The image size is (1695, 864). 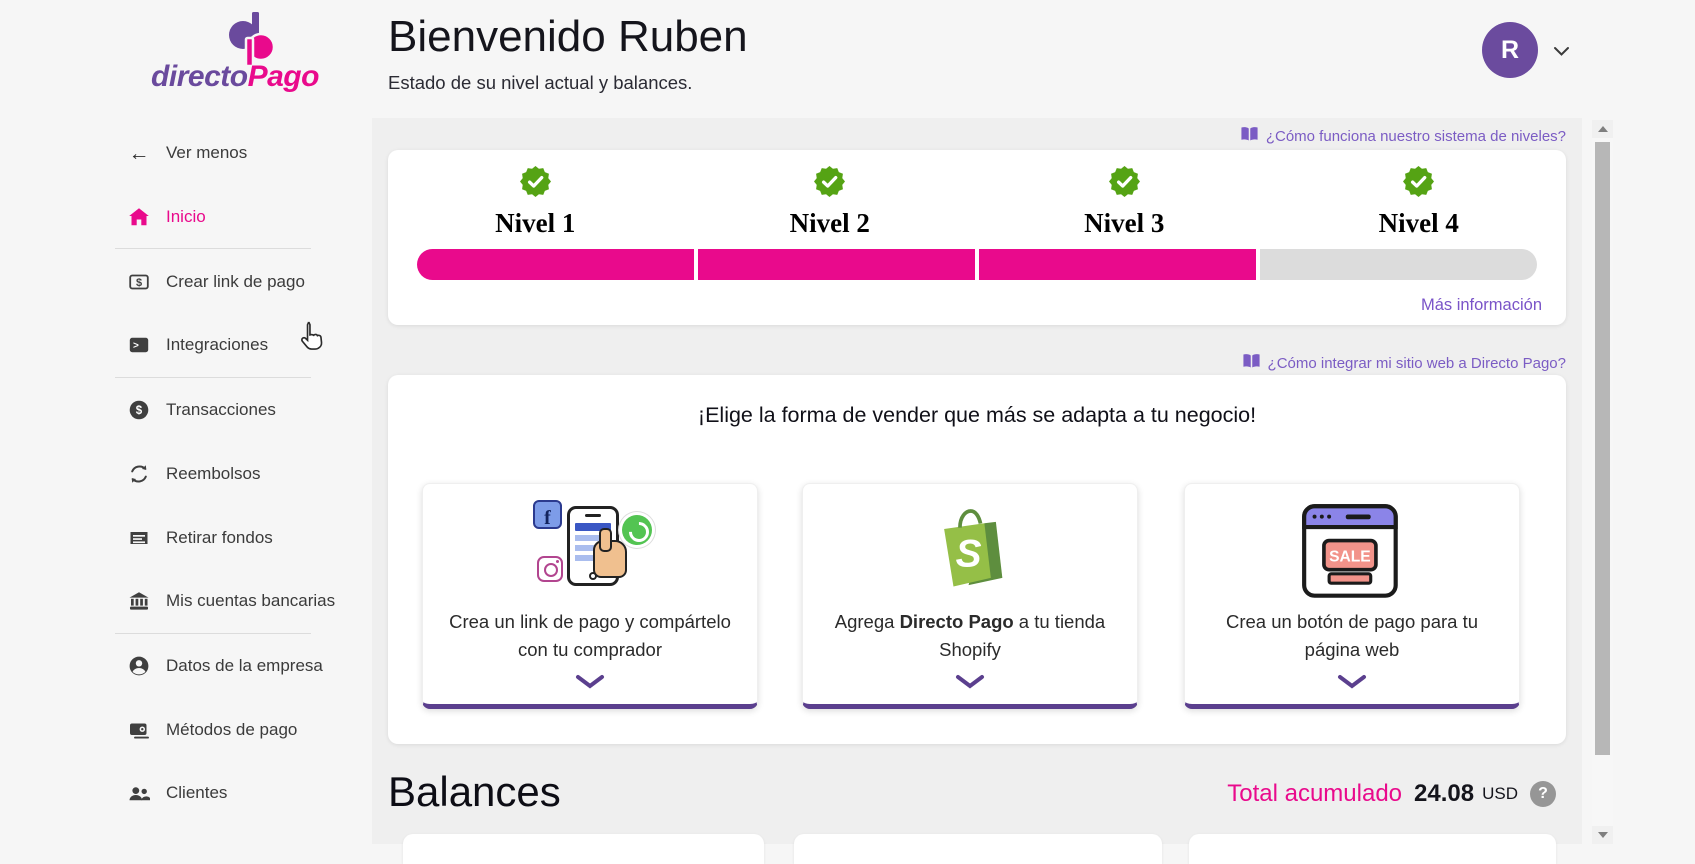 I want to click on directopago-logo-icon, so click(x=252, y=41).